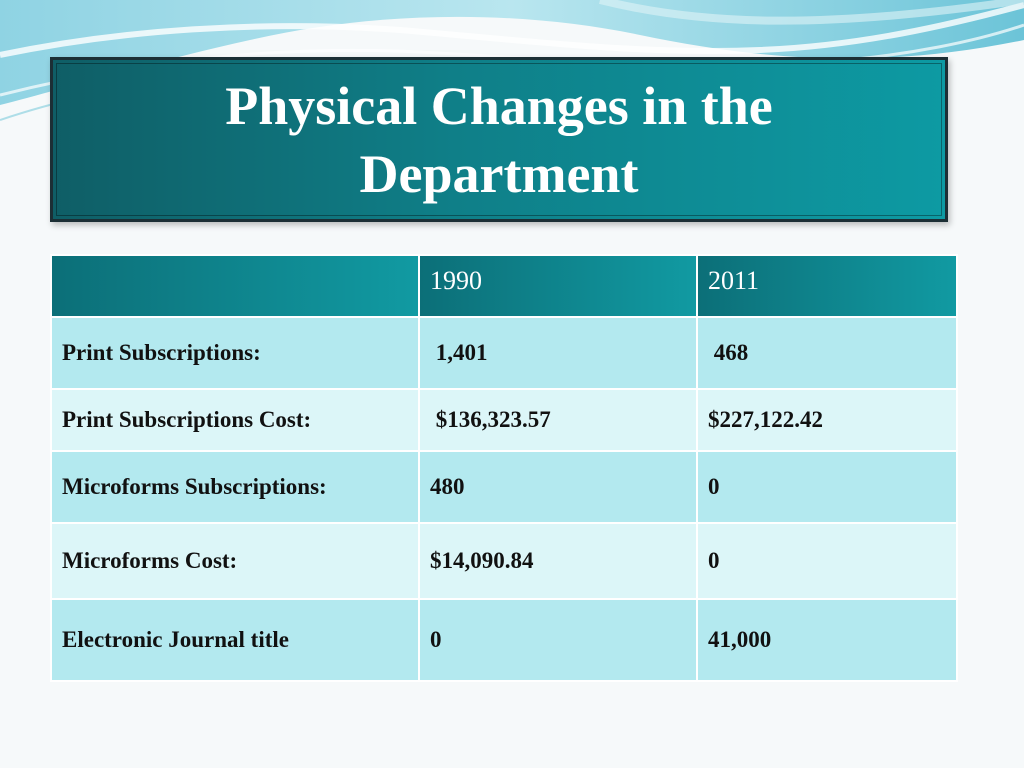 Image resolution: width=1024 pixels, height=768 pixels. What do you see at coordinates (235, 286) in the screenshot?
I see `header-cell-empty` at bounding box center [235, 286].